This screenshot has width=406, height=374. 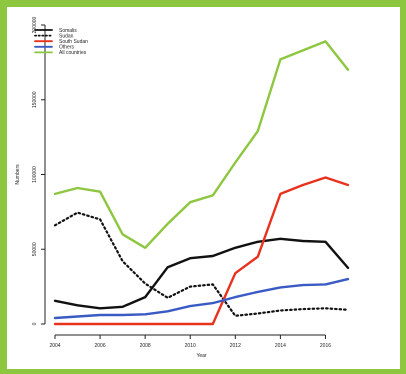 What do you see at coordinates (67, 48) in the screenshot?
I see `legend-label-others: Others` at bounding box center [67, 48].